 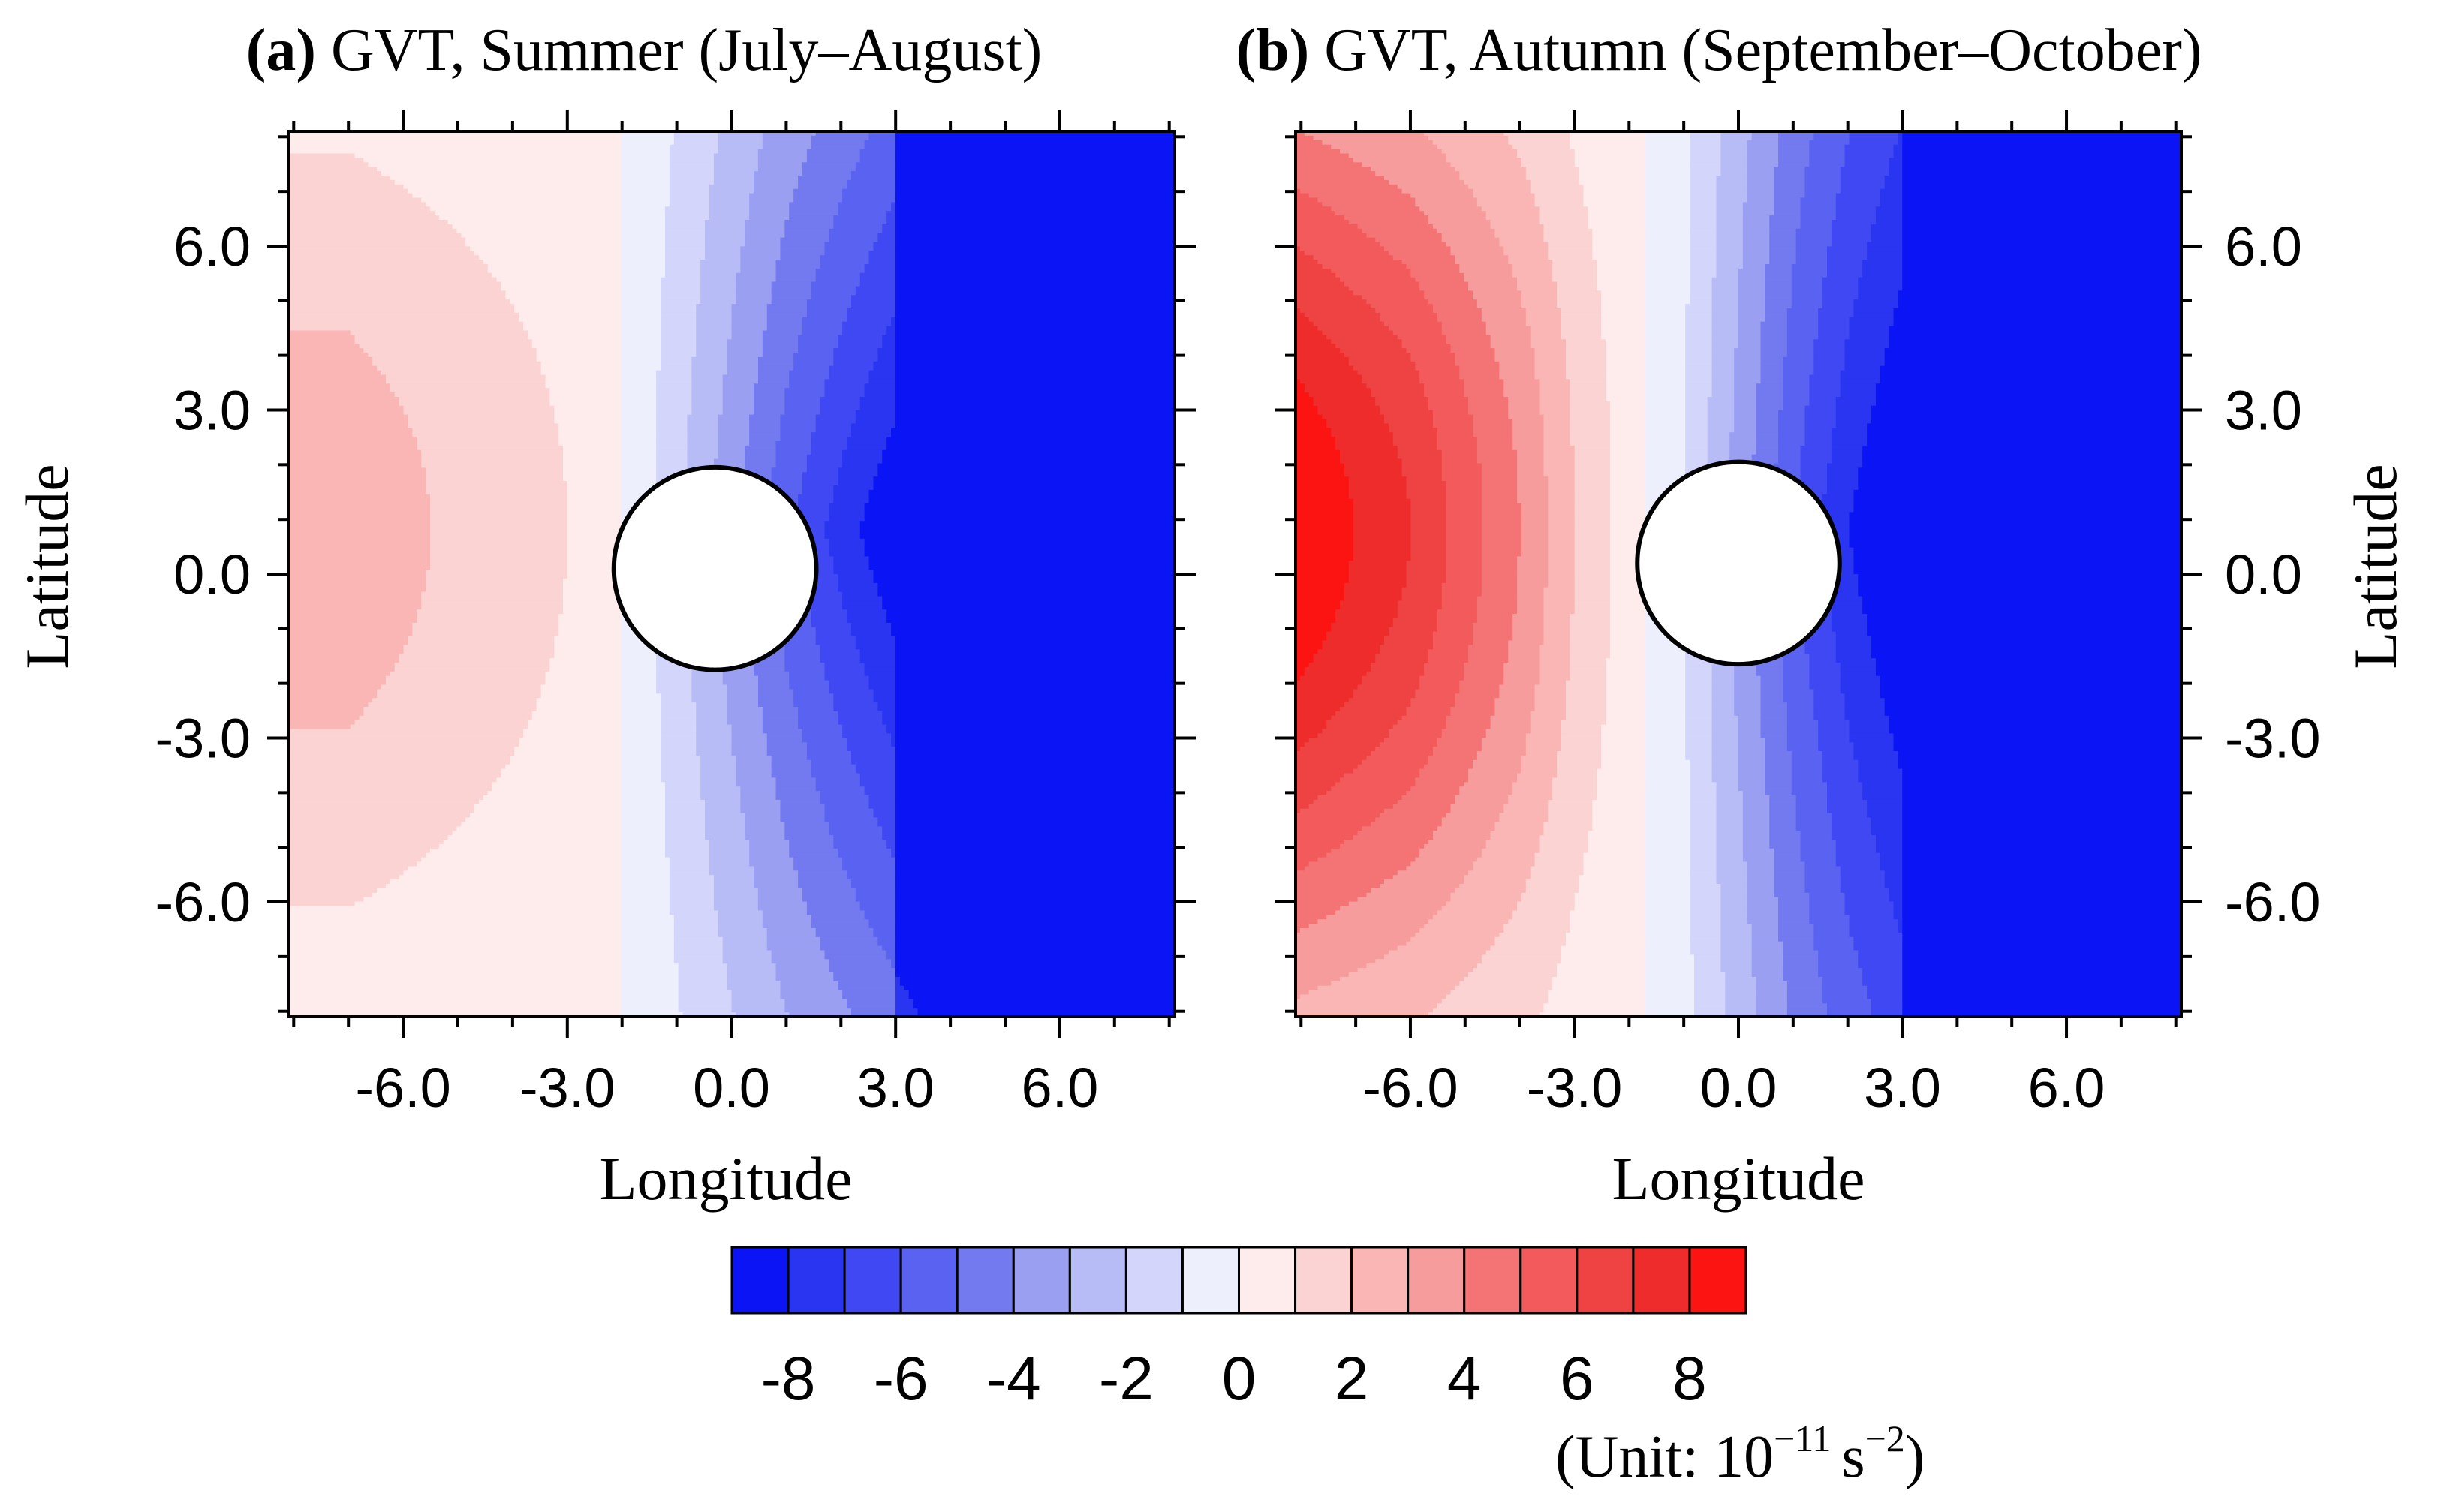 I want to click on panel-a-x-axis-label: Longitude, so click(x=725, y=1178).